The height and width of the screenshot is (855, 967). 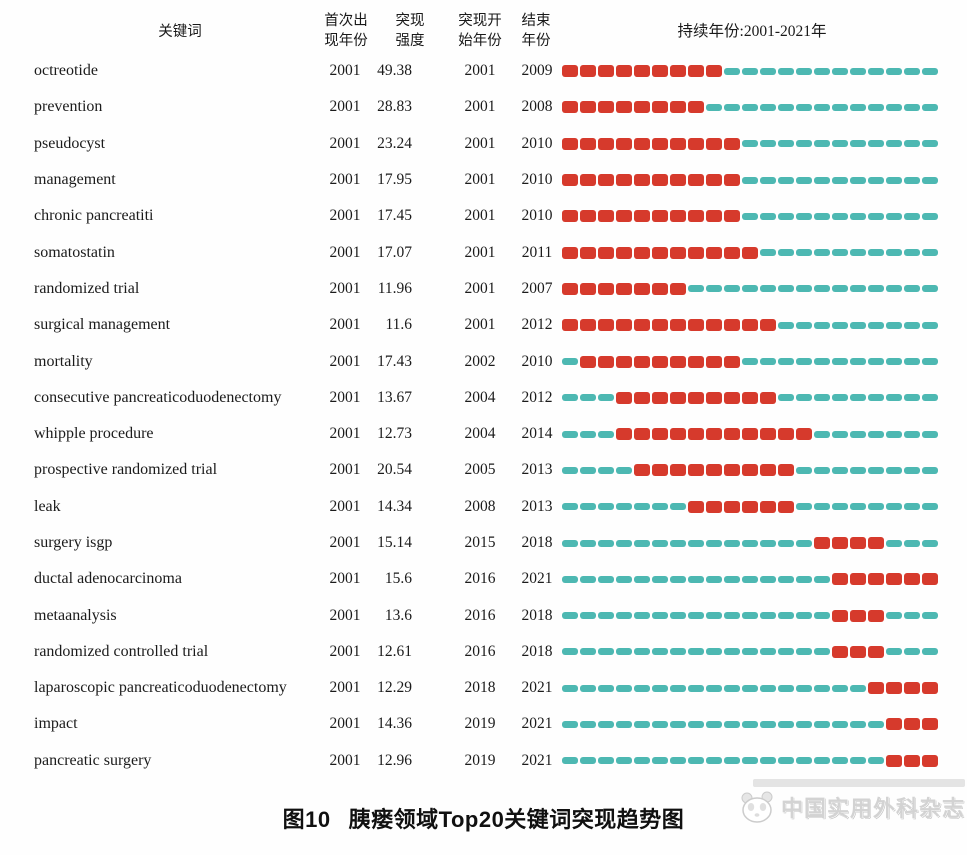 I want to click on burst-start-year-value: 2005, so click(x=480, y=470).